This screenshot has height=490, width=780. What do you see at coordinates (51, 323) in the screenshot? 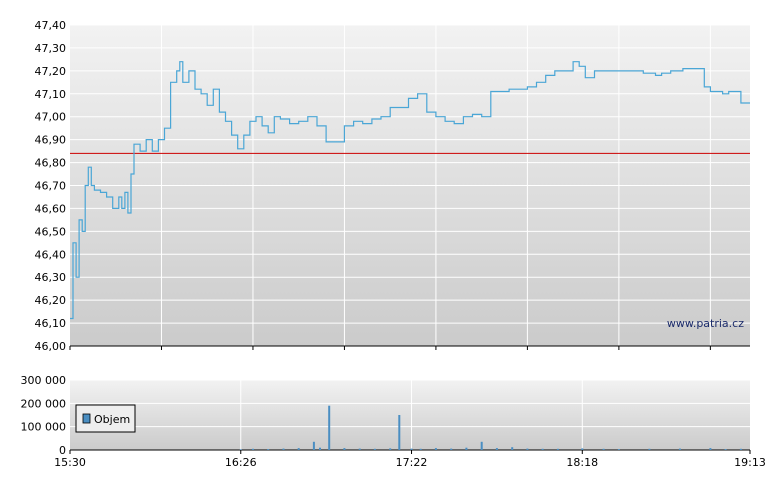
I see `price-y-tick-label: 46,10` at bounding box center [51, 323].